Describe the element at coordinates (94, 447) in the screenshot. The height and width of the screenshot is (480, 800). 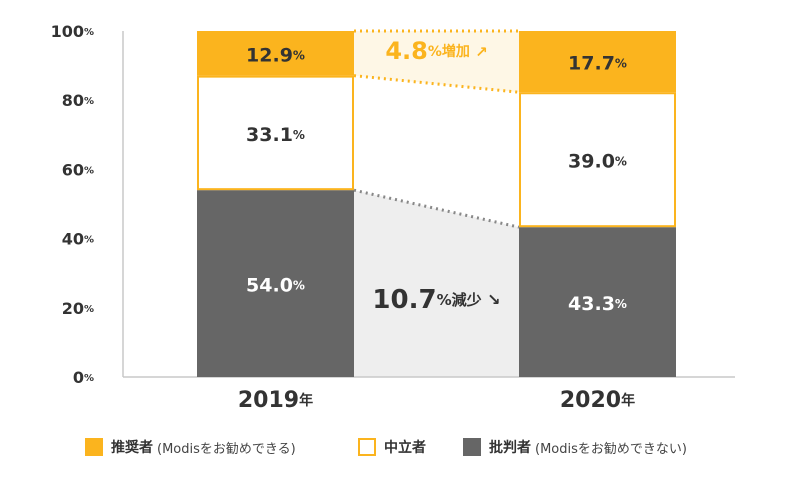
I see `legend-swatch-promoters` at that location.